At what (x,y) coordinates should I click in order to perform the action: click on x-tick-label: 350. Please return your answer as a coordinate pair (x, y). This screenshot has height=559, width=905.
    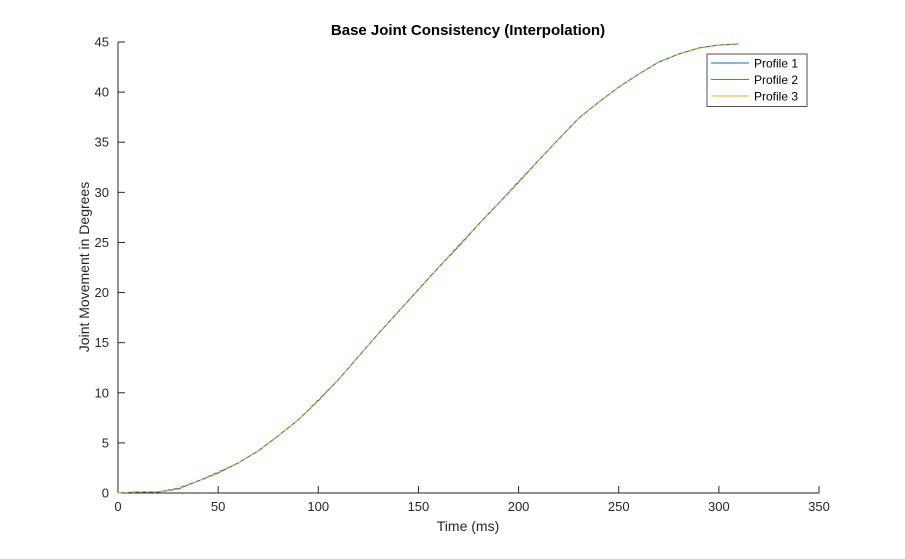
    Looking at the image, I should click on (819, 506).